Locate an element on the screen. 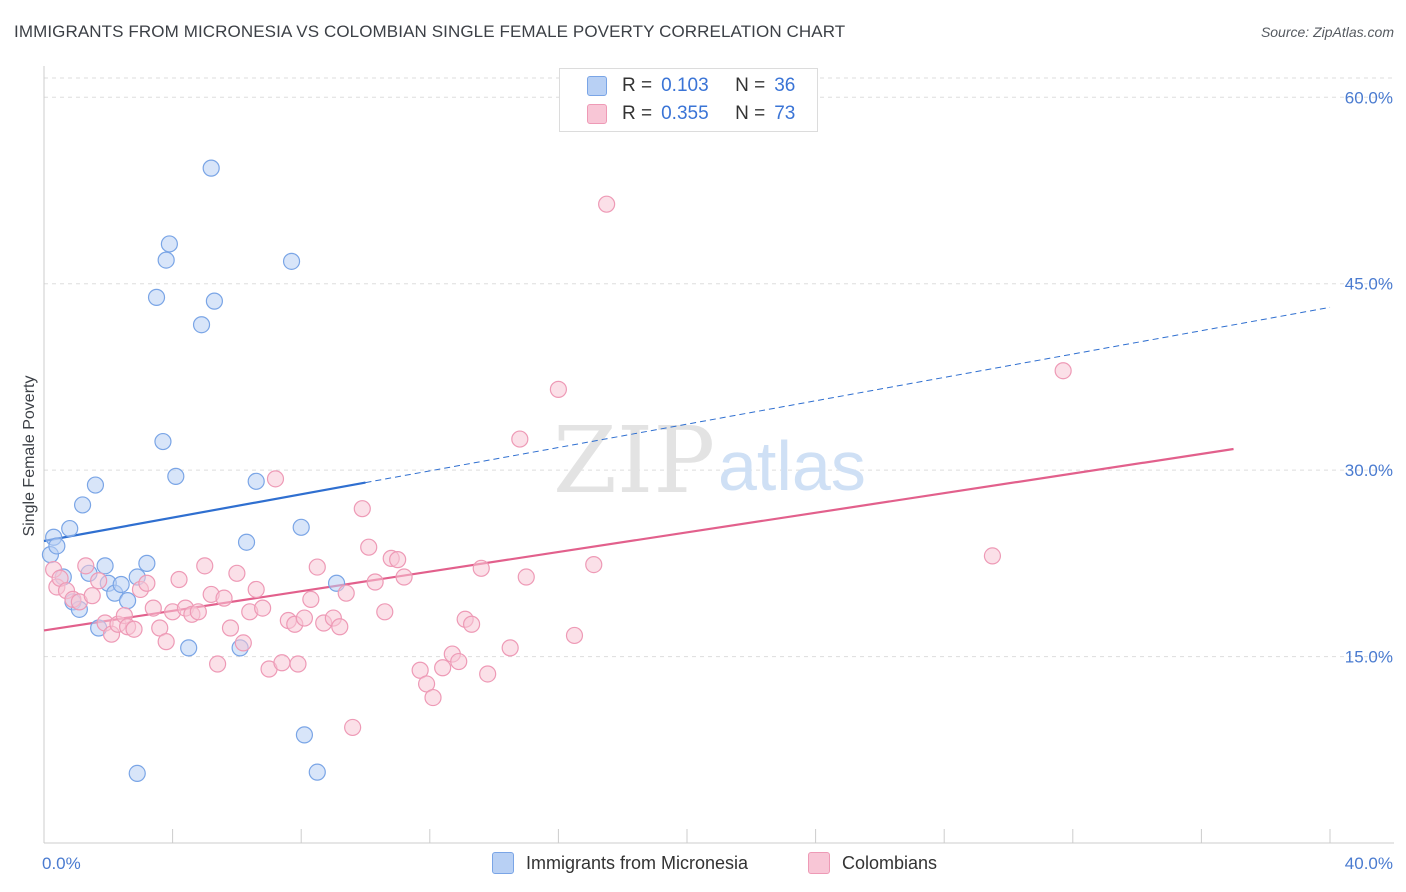 Image resolution: width=1406 pixels, height=892 pixels. legend-swatch-pink is located at coordinates (597, 114).